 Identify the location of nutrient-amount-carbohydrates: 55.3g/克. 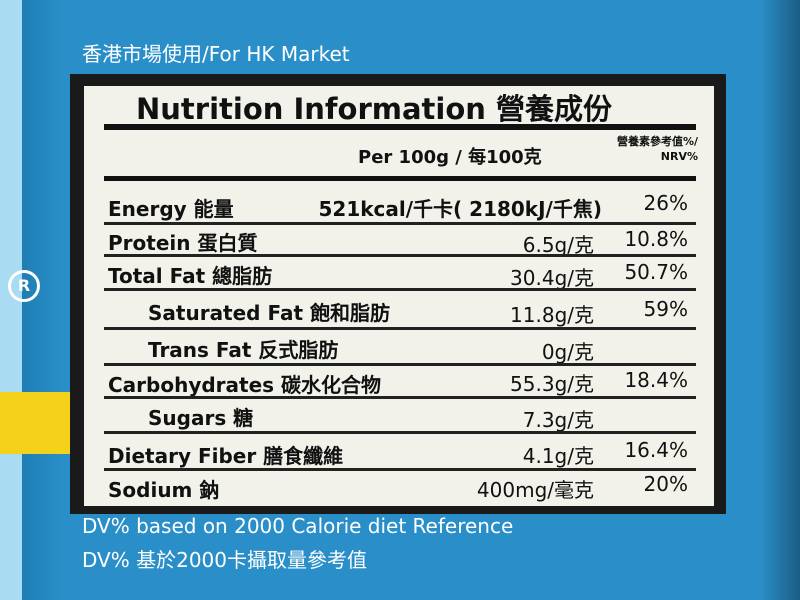
(552, 384).